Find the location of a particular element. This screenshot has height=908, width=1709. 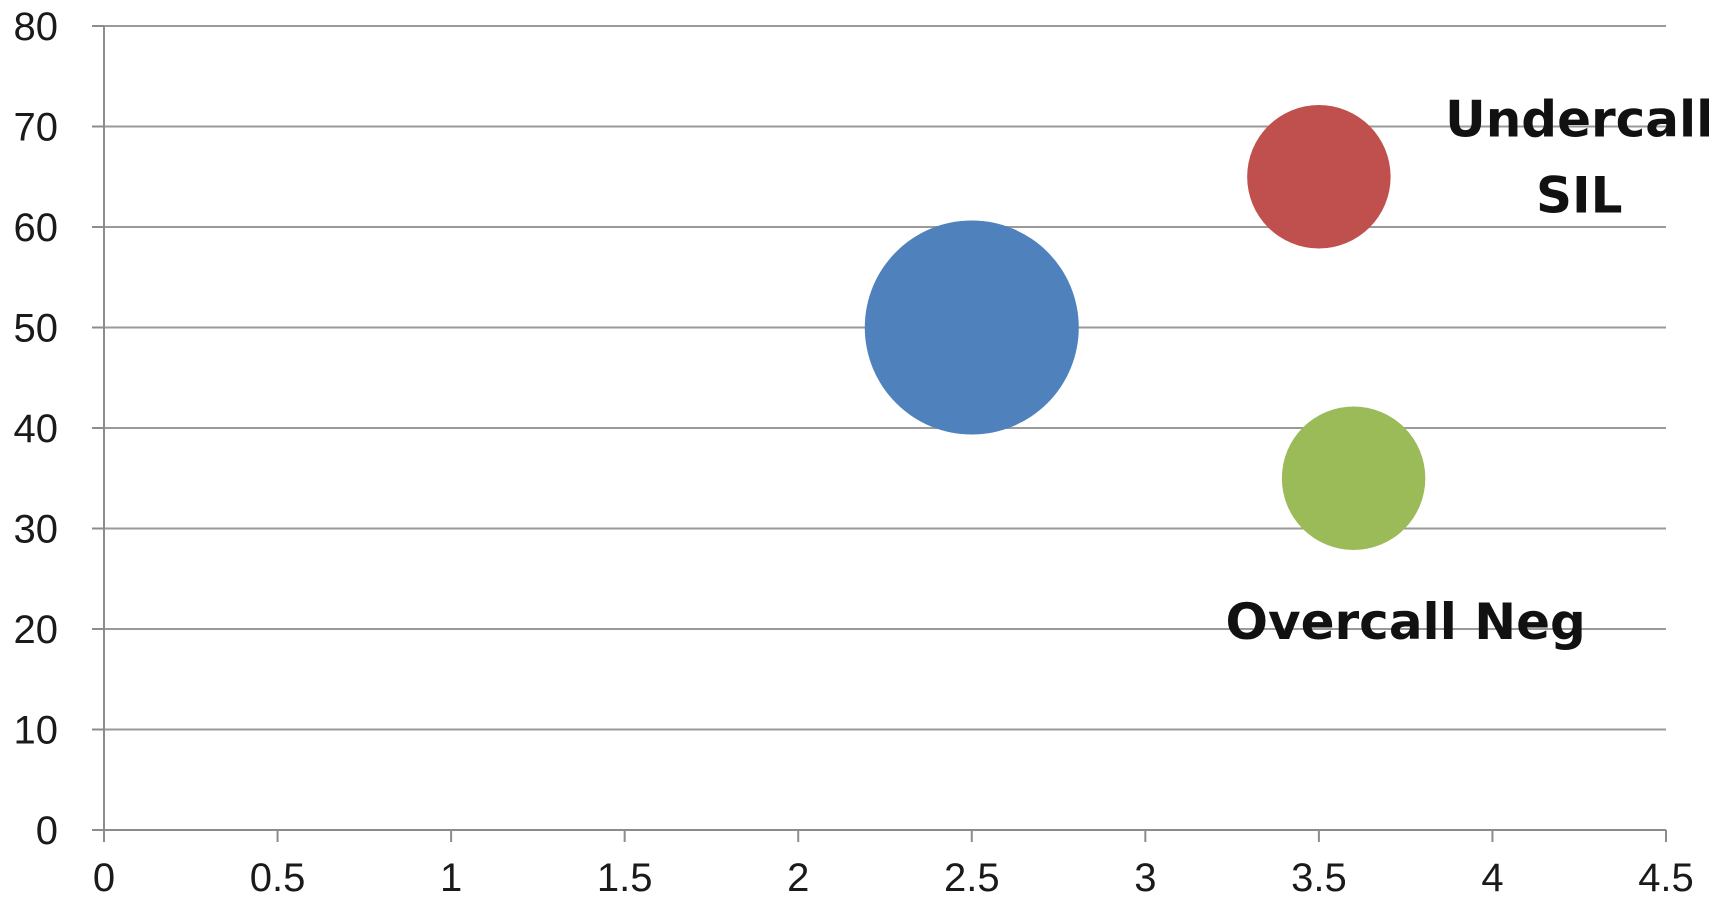

y-axis-tick-labels: 0 10 20 30 40 50 60 70 80 is located at coordinates (36, 429).